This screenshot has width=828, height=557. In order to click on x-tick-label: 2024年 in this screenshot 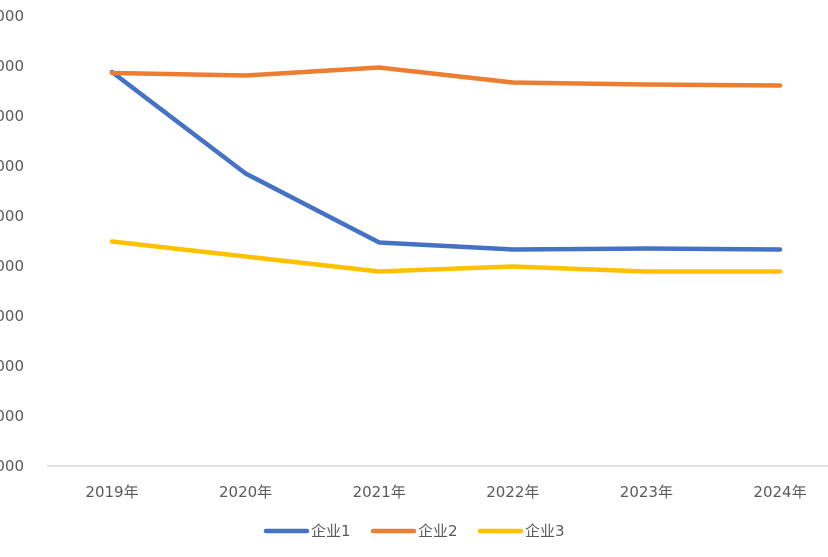, I will do `click(779, 492)`.